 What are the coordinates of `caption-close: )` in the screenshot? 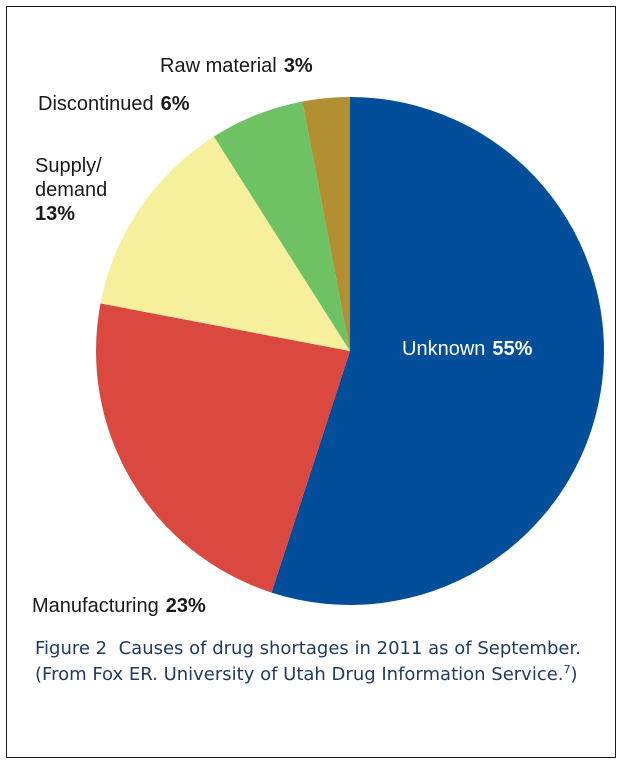 It's located at (574, 674).